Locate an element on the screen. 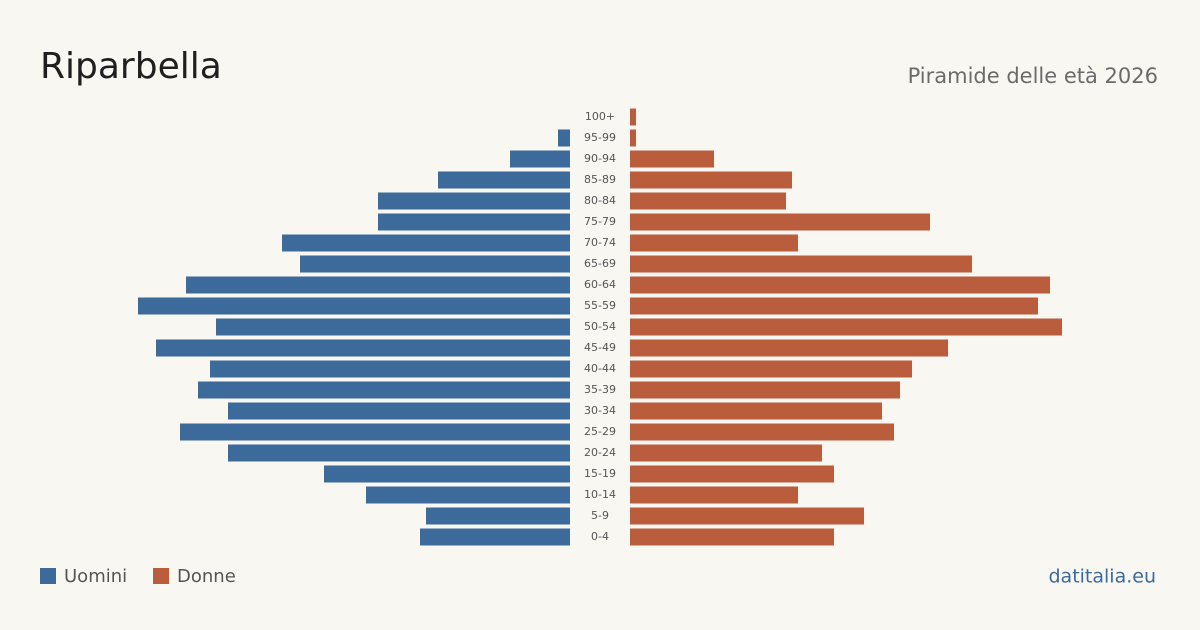 The image size is (1200, 630). age-label: 75-79 is located at coordinates (600, 221).